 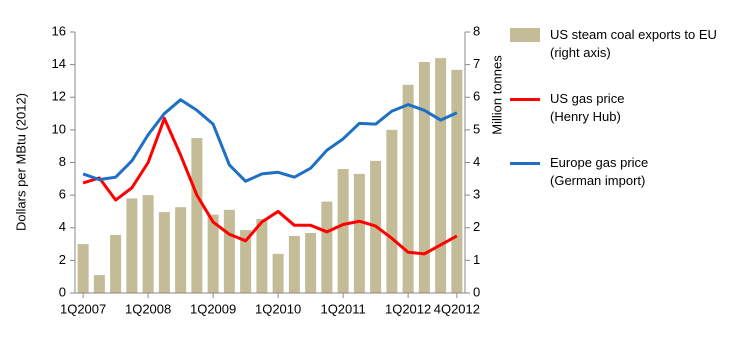 I want to click on y-tick-label: 8, so click(x=62, y=161).